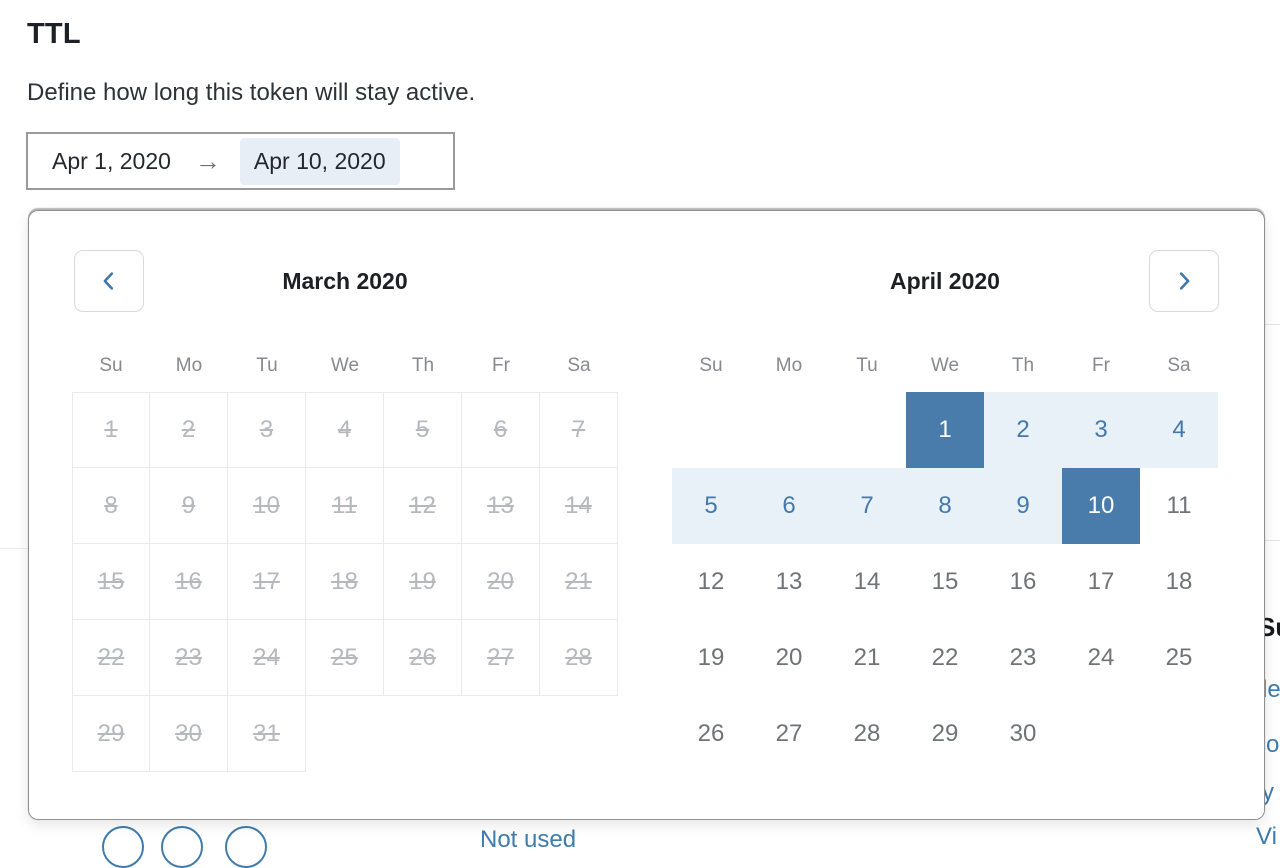  Describe the element at coordinates (189, 582) in the screenshot. I see `day-cell-disabled: 16` at that location.